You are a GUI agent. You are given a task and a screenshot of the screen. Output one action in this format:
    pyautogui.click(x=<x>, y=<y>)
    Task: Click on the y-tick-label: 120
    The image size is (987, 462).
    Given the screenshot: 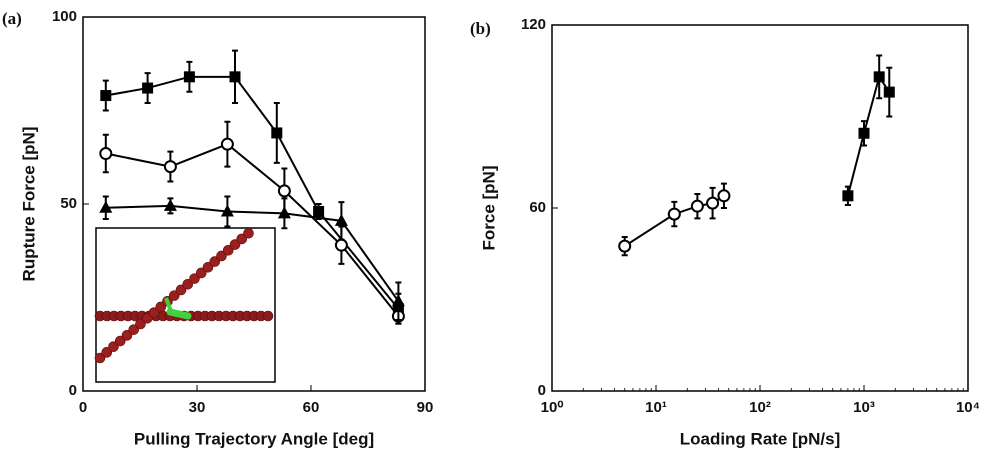 What is the action you would take?
    pyautogui.click(x=533, y=24)
    